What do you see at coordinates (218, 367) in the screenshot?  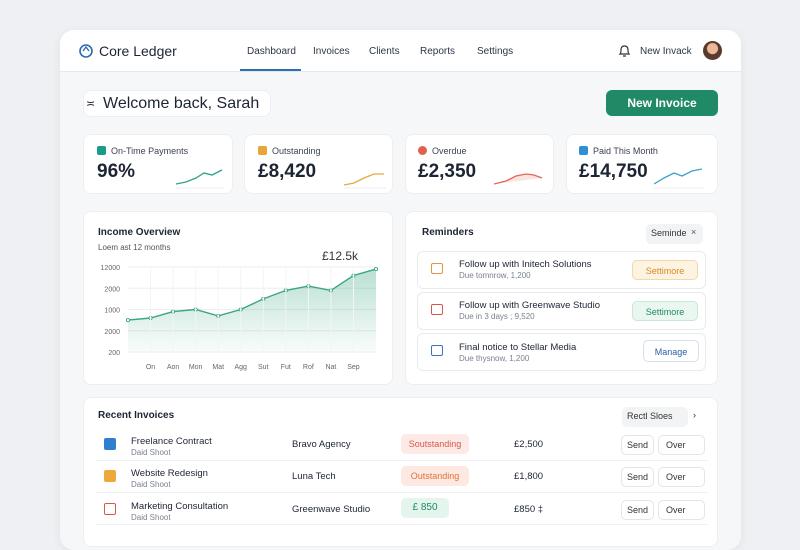 I see `x-tick-label: Mat` at bounding box center [218, 367].